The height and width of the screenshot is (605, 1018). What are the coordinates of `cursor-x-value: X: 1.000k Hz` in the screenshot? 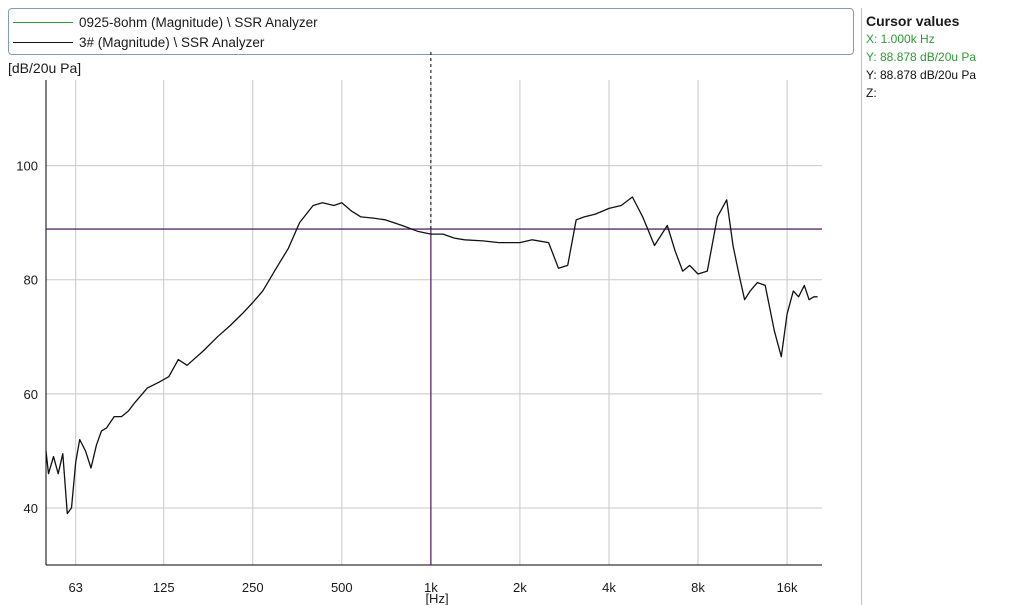 It's located at (900, 39).